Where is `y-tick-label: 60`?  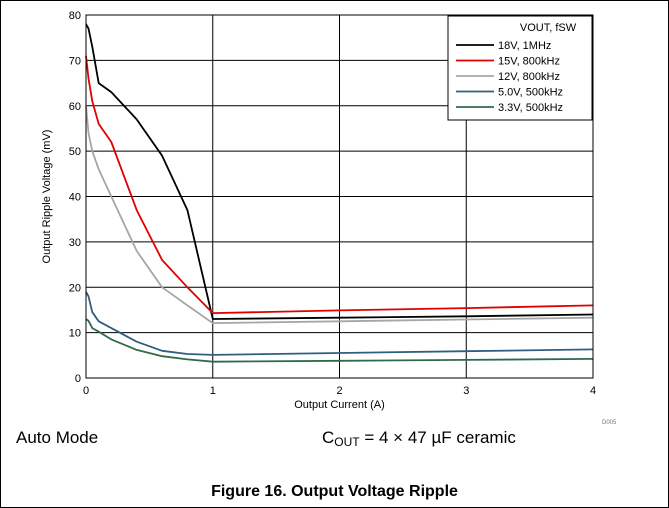
y-tick-label: 60 is located at coordinates (75, 107).